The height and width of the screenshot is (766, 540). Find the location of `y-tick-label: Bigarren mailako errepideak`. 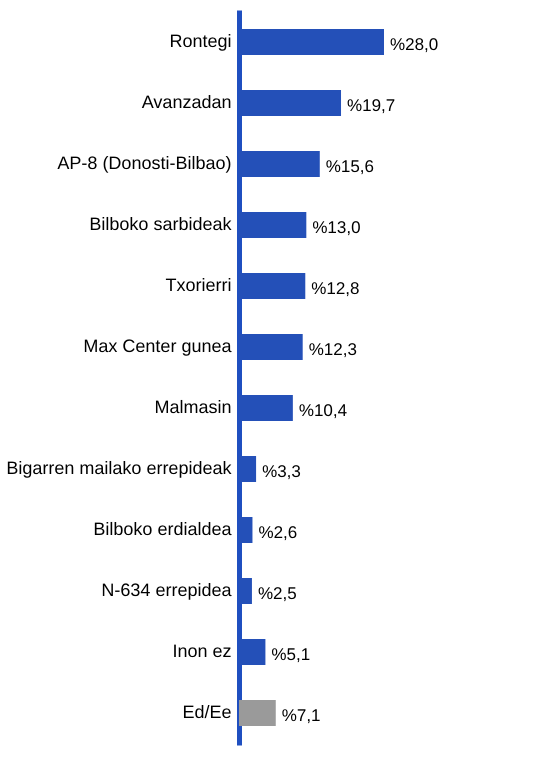

y-tick-label: Bigarren mailako errepideak is located at coordinates (119, 468).